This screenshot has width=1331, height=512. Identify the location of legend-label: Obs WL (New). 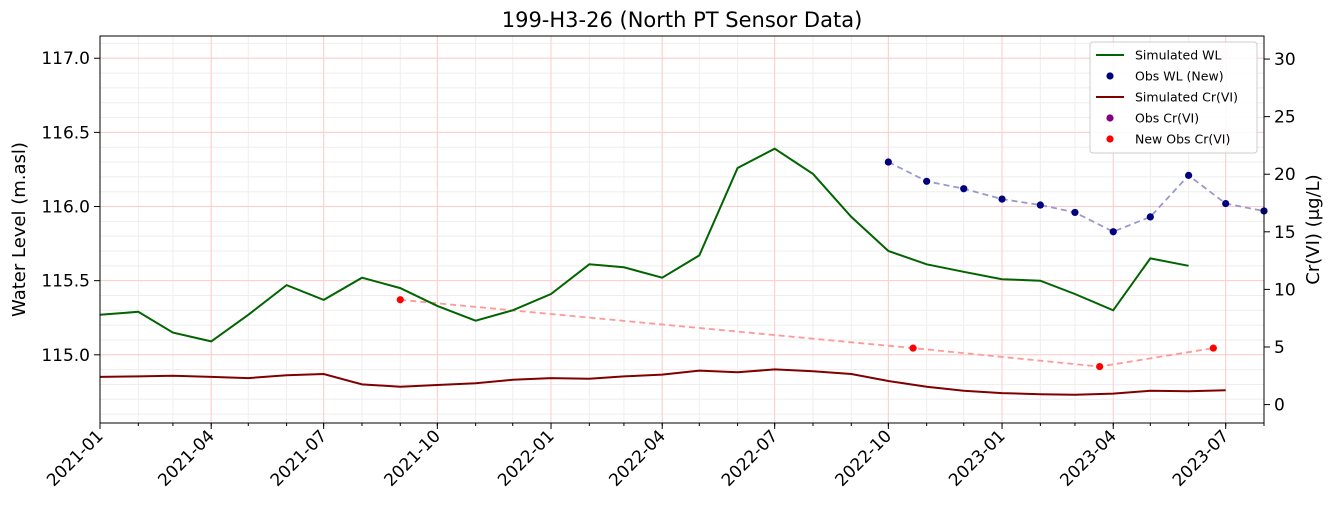
(1179, 76).